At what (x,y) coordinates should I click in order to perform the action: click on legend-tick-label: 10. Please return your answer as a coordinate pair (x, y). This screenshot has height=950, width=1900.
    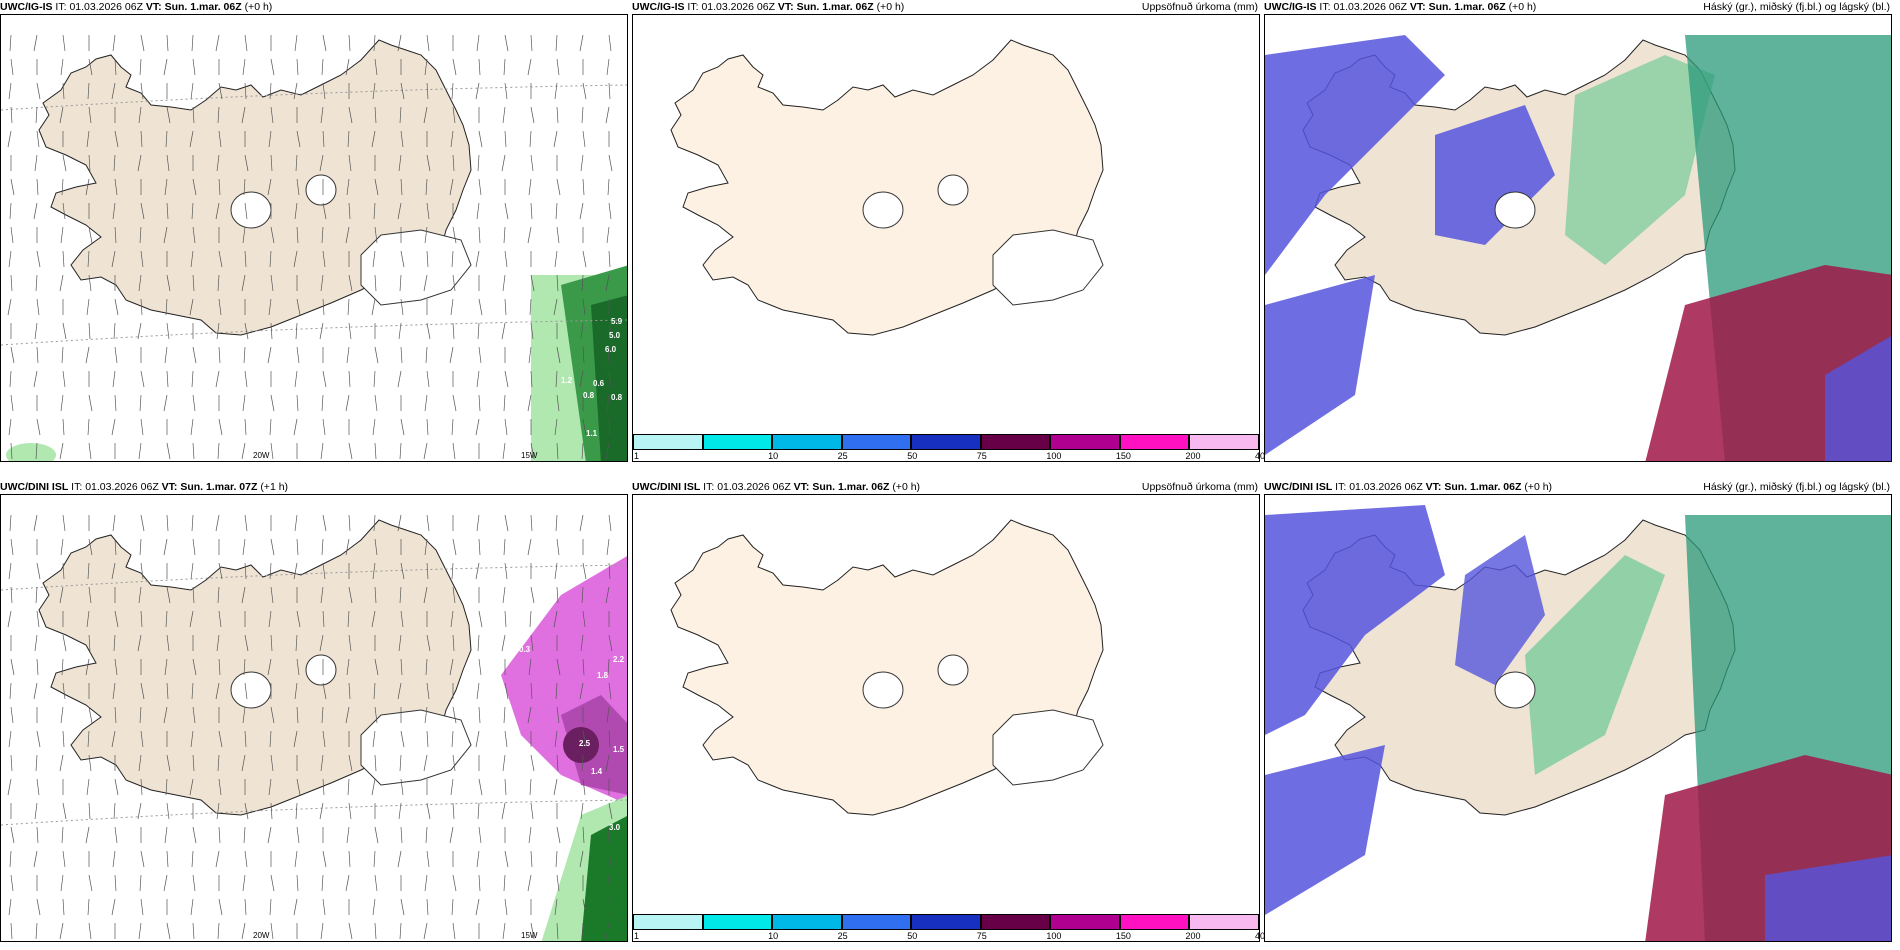
    Looking at the image, I should click on (773, 936).